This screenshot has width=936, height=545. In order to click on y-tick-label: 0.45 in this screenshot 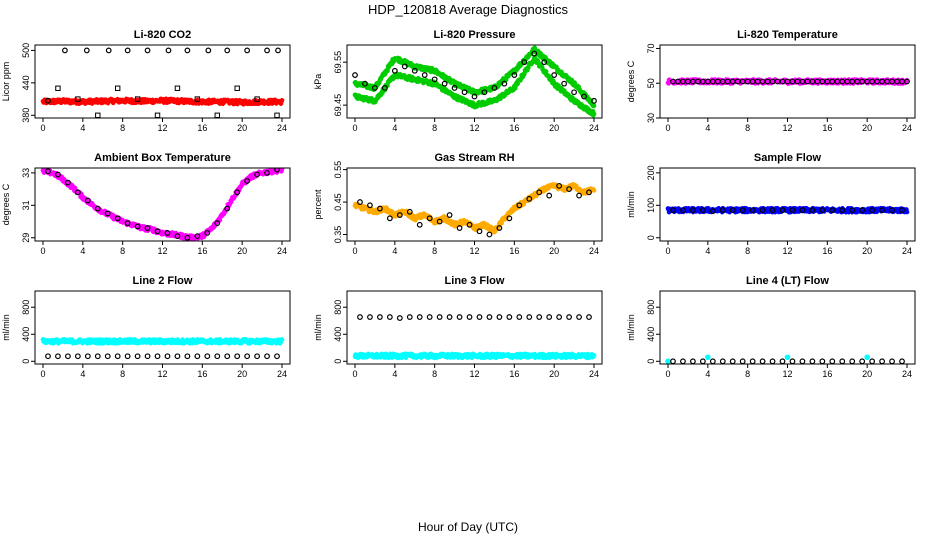, I will do `click(338, 202)`.